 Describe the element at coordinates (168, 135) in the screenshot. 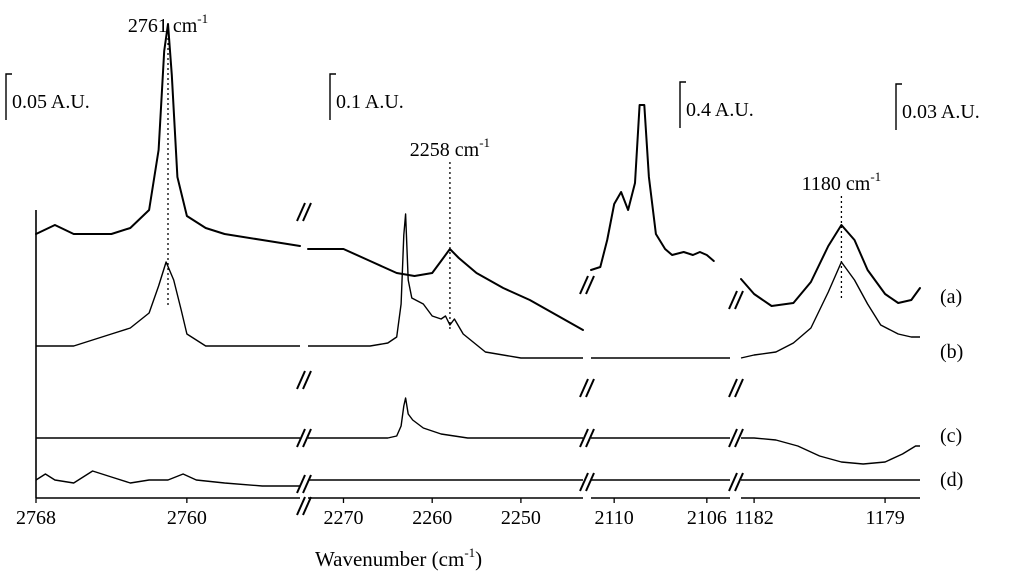

I see `series-1-panel-1-line` at that location.